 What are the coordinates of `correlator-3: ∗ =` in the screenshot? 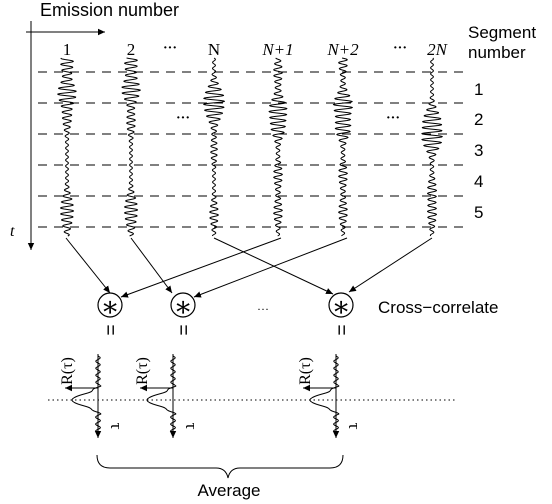 It's located at (341, 314).